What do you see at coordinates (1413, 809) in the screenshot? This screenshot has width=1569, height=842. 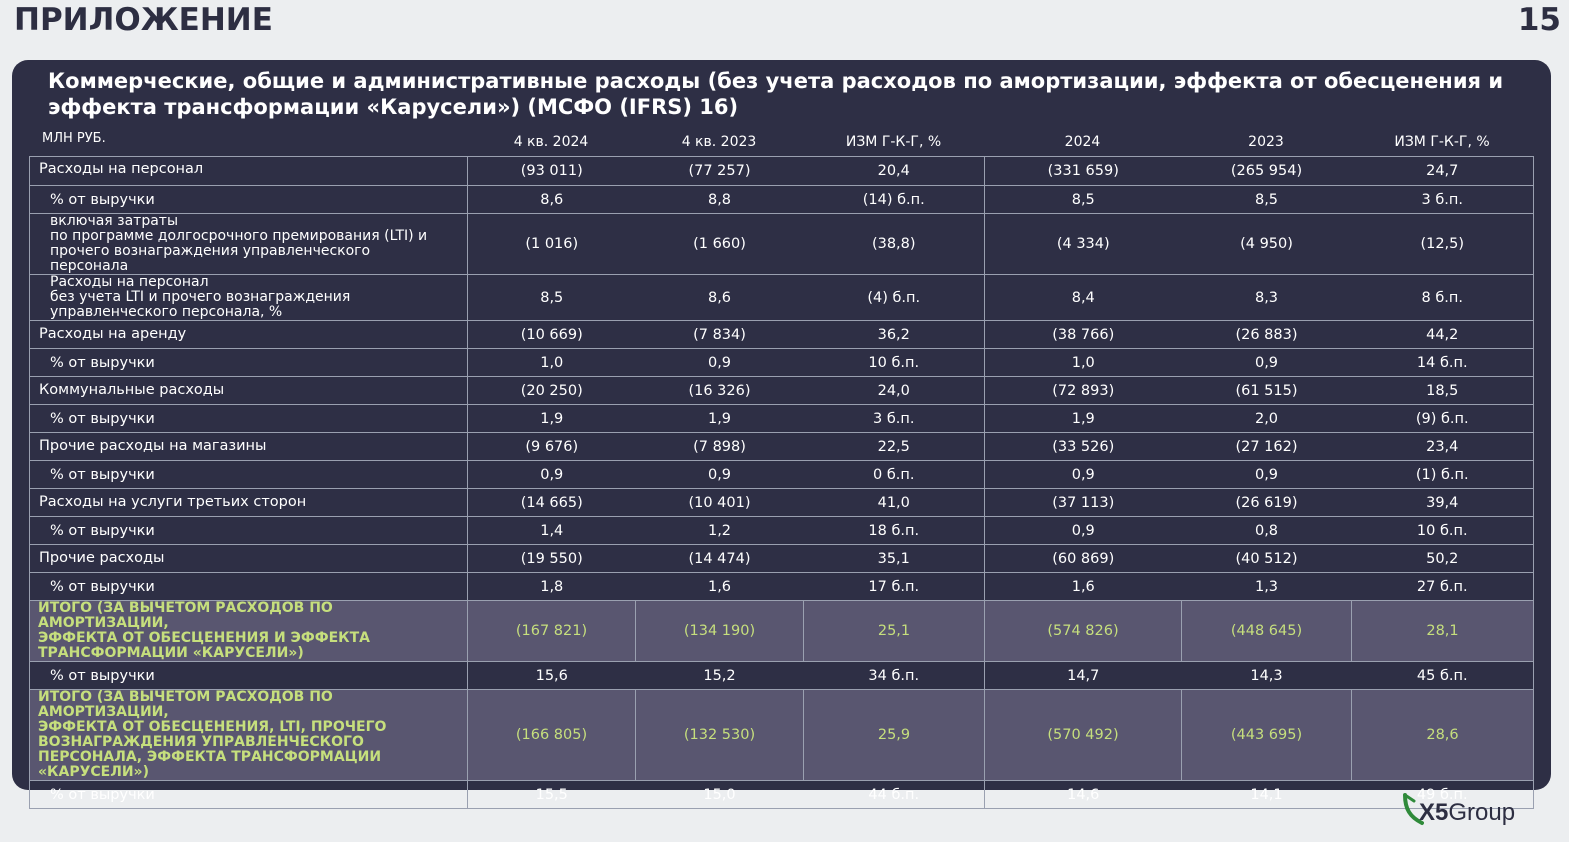 I see `x5-leaf-icon` at bounding box center [1413, 809].